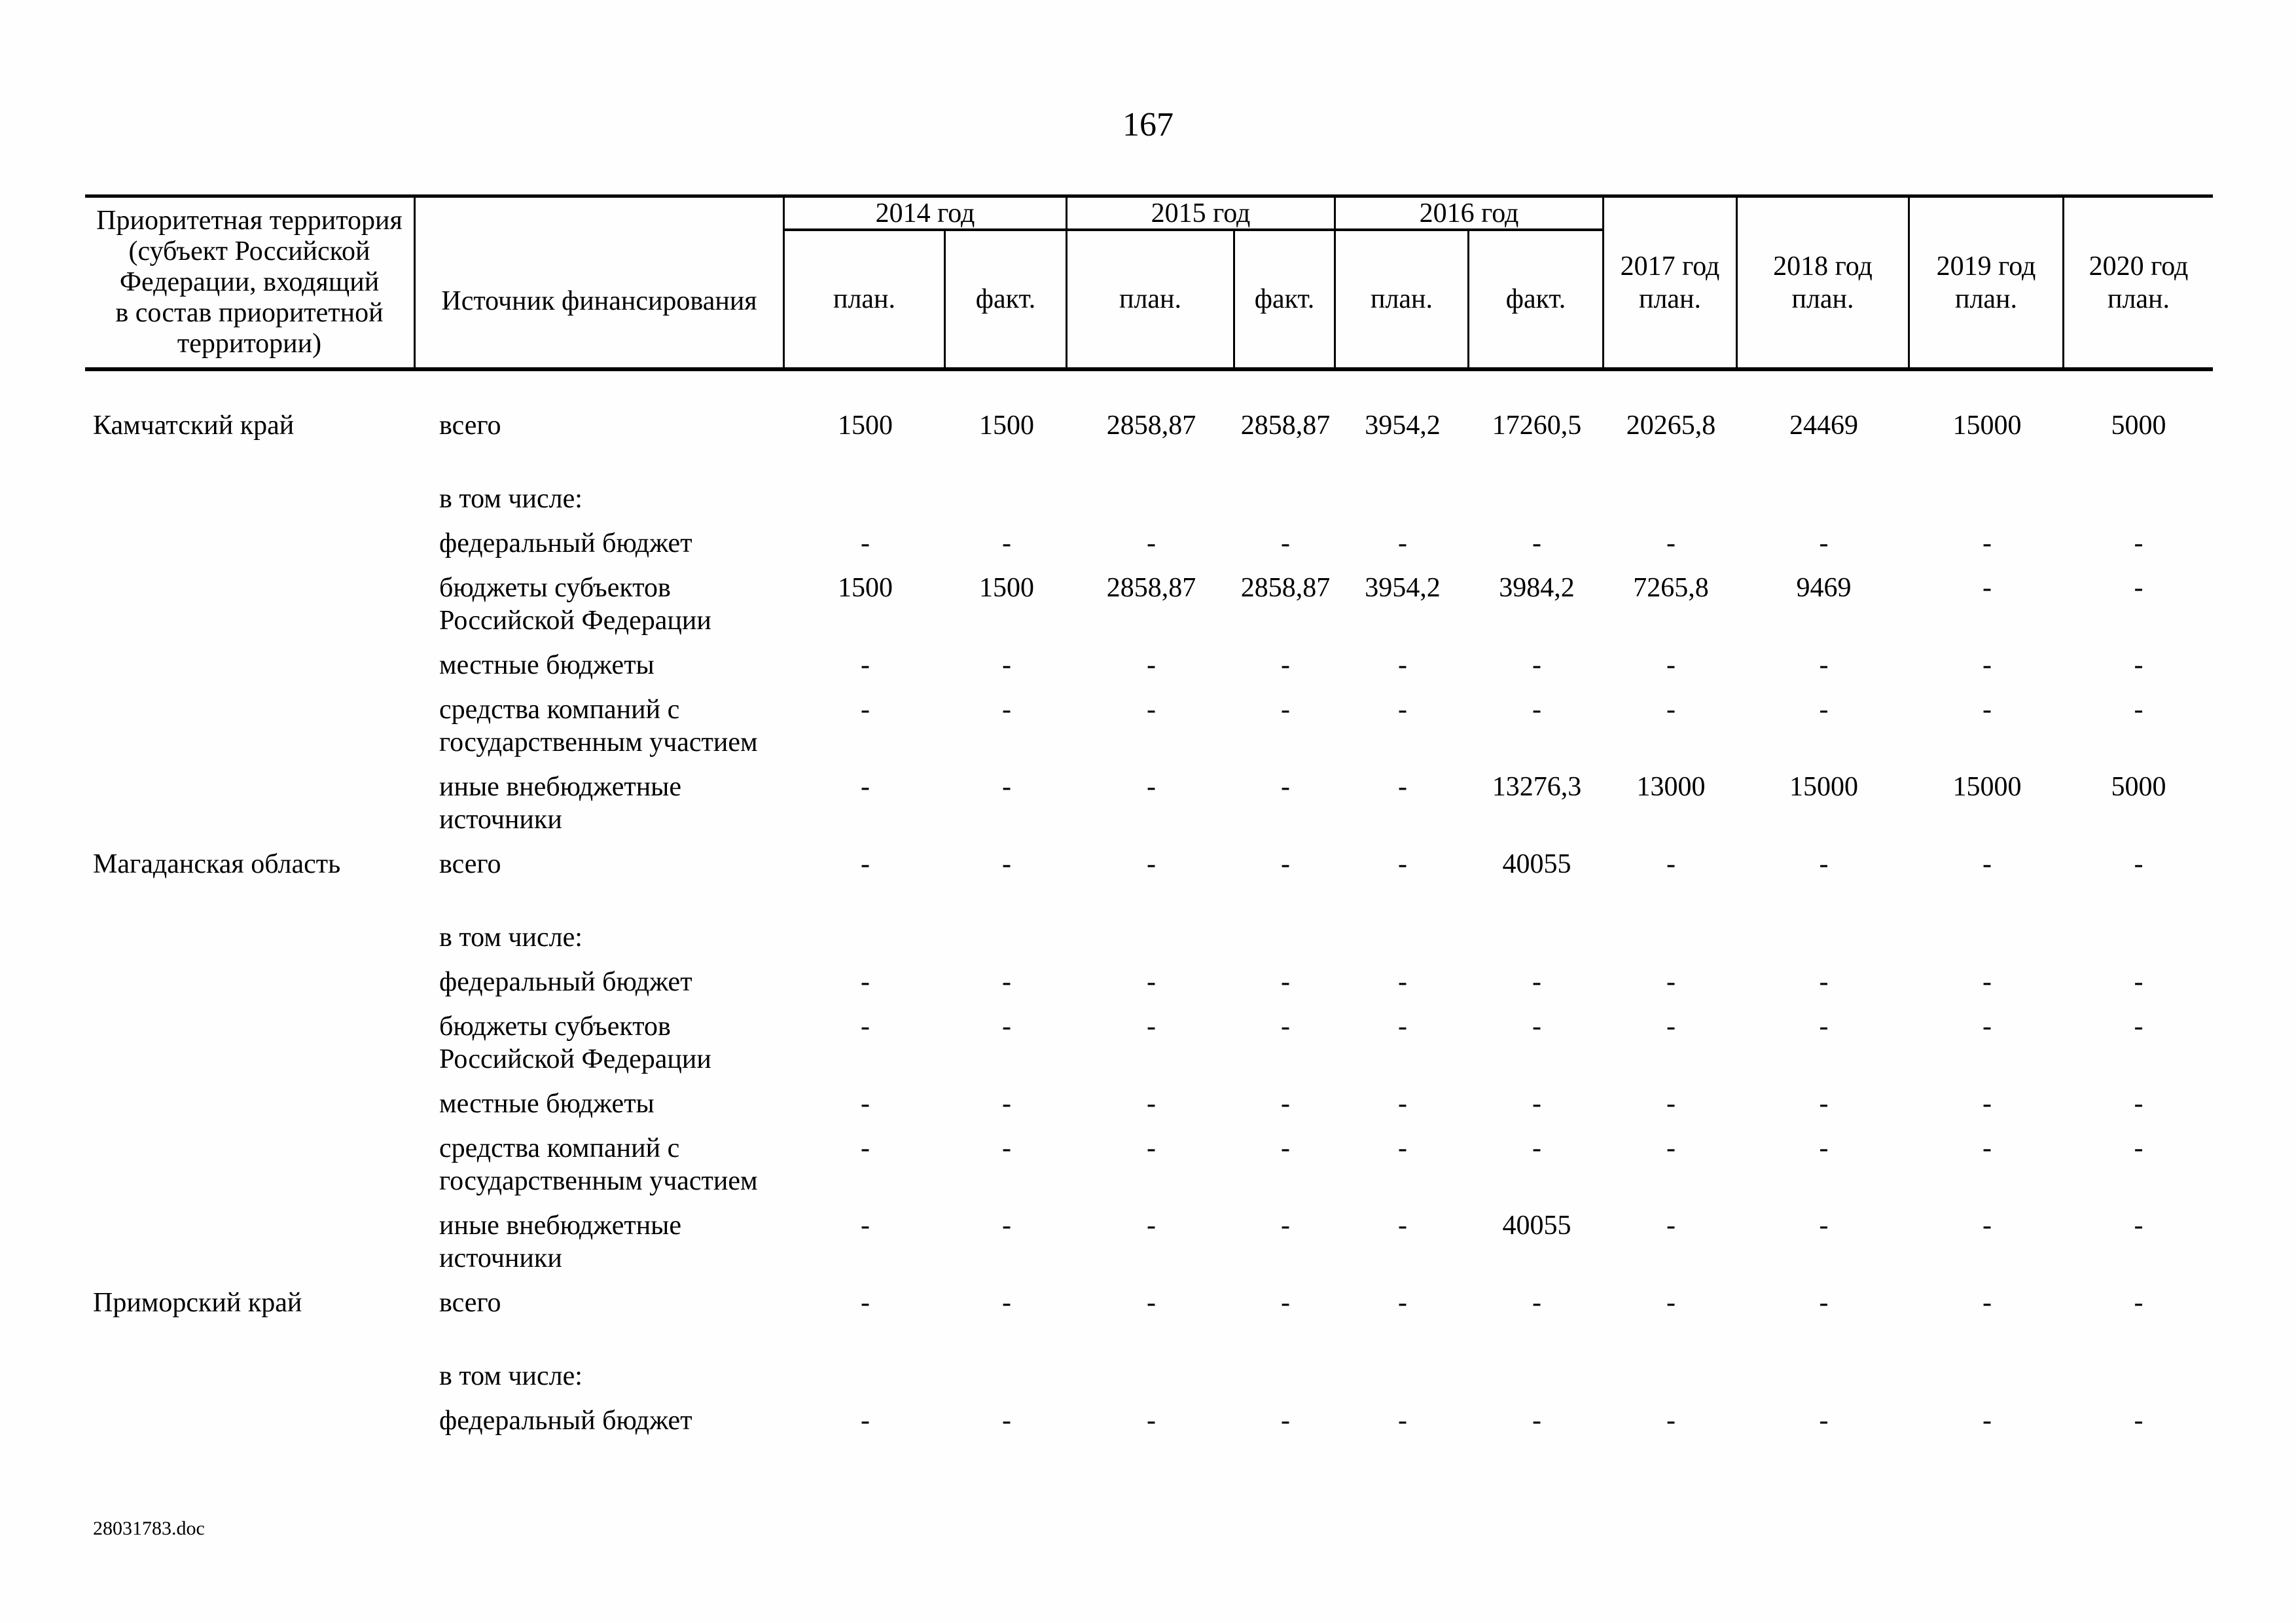  Describe the element at coordinates (1987, 425) in the screenshot. I see `cell-value-2019-plan: 15000` at that location.